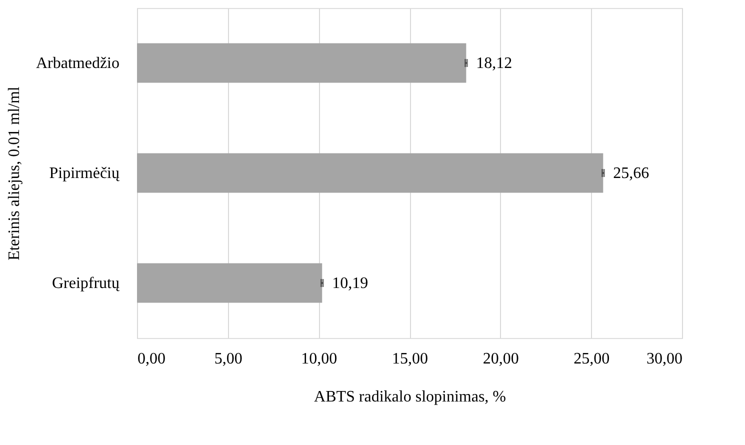  Describe the element at coordinates (350, 283) in the screenshot. I see `data-label: 10,19` at that location.